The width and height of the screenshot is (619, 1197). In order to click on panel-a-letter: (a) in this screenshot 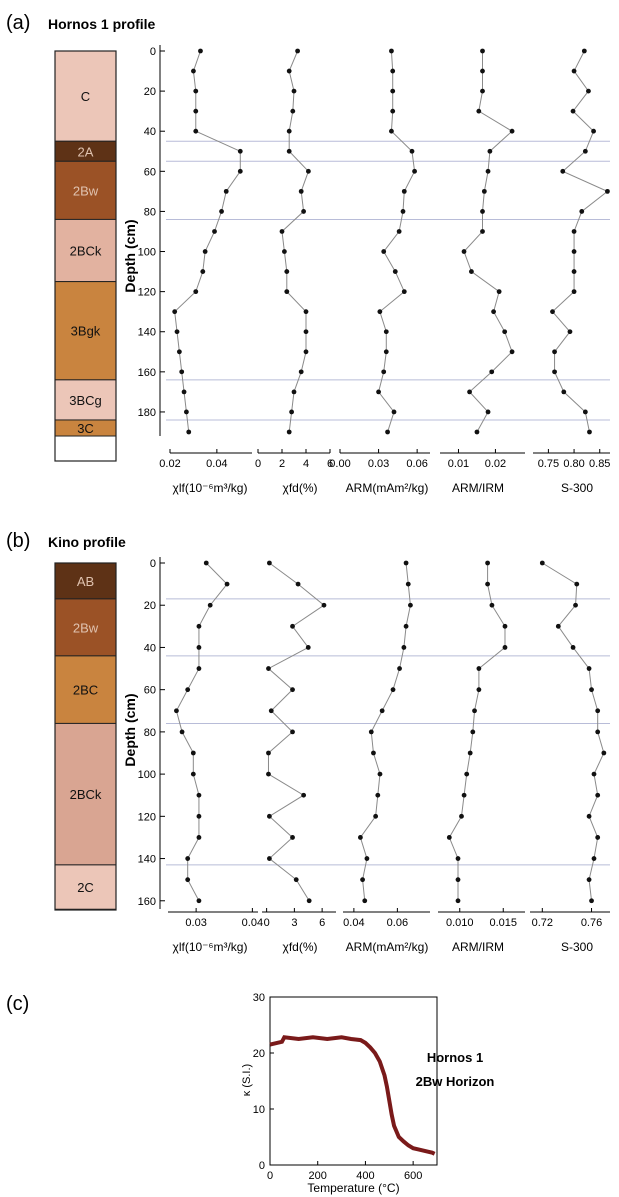, I will do `click(18, 23)`.